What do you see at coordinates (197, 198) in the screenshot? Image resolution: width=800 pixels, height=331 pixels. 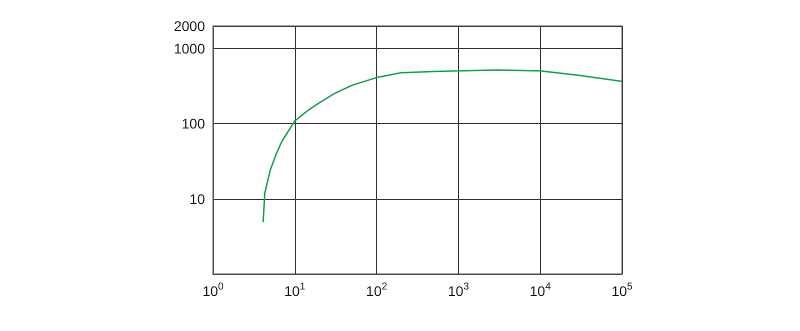 I see `y-tick-label: 10` at bounding box center [197, 198].